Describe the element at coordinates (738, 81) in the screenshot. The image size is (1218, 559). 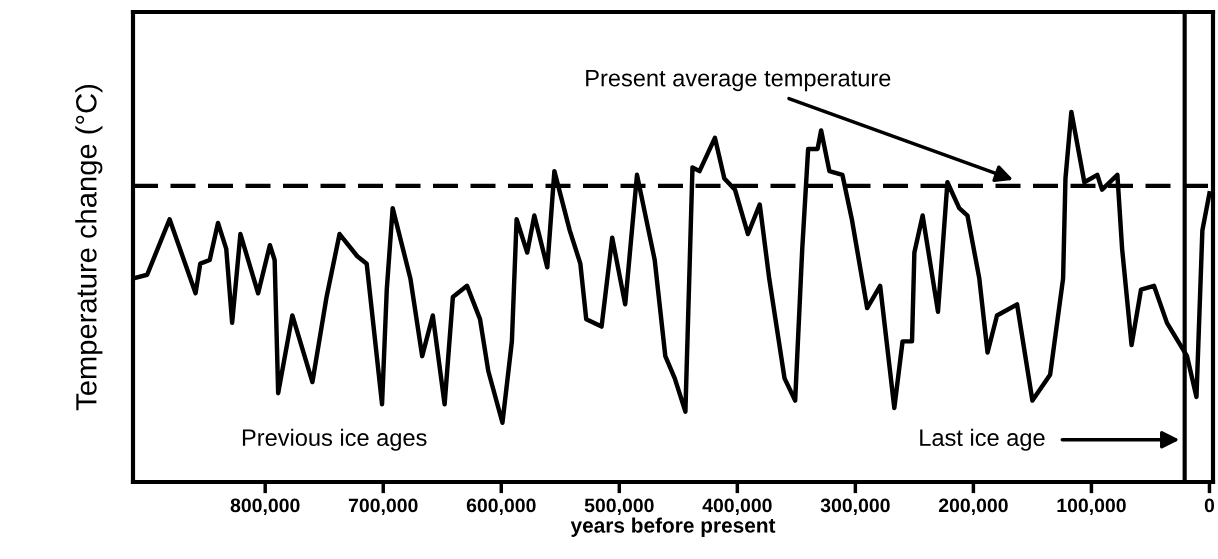
I see `text: Present average temperature` at that location.